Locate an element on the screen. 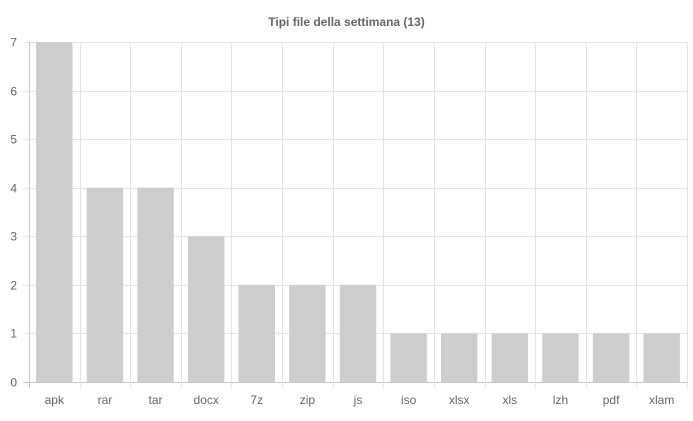  y-tick-label: 3 is located at coordinates (13, 237).